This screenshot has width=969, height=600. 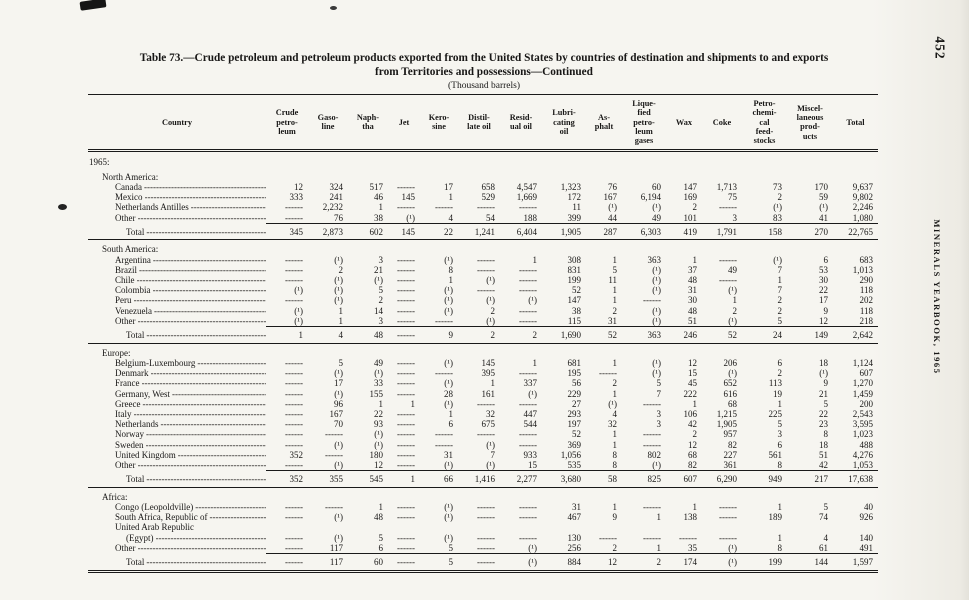 I want to click on value-cell: 15, so click(x=692, y=373).